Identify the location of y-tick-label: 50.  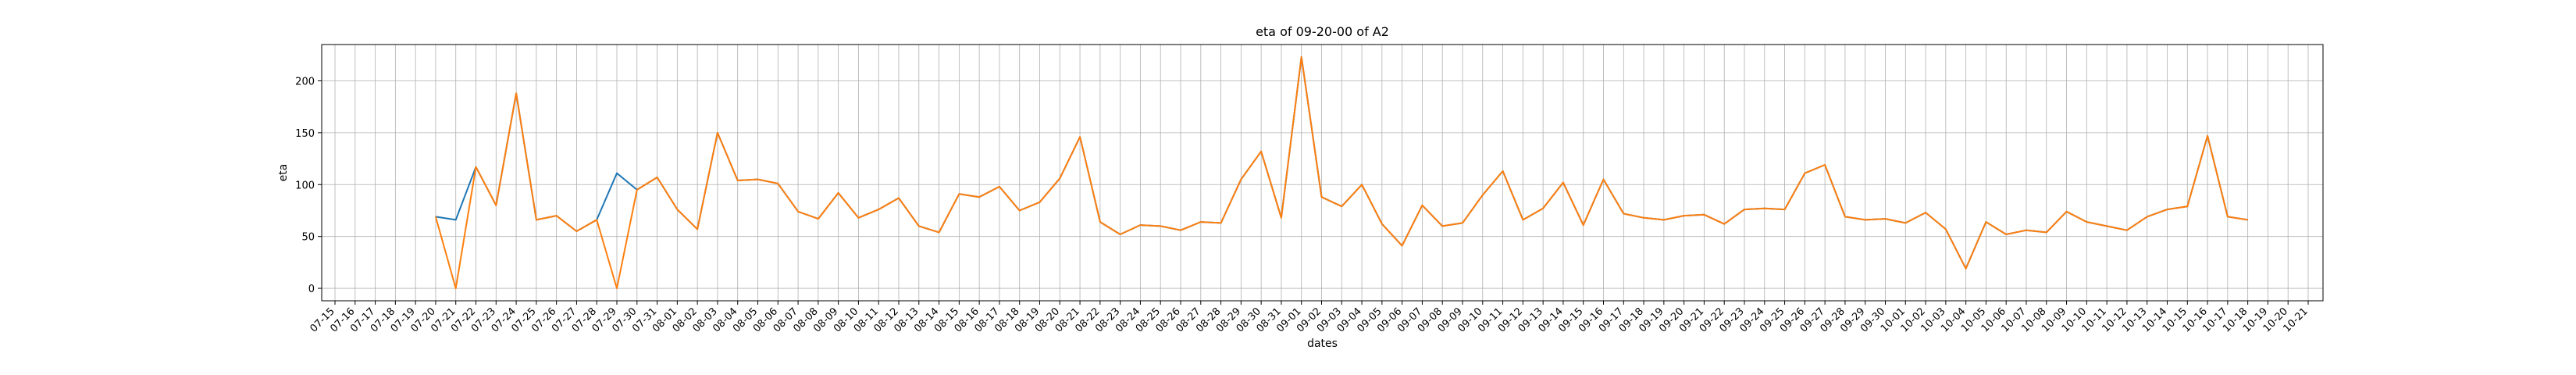
(308, 238).